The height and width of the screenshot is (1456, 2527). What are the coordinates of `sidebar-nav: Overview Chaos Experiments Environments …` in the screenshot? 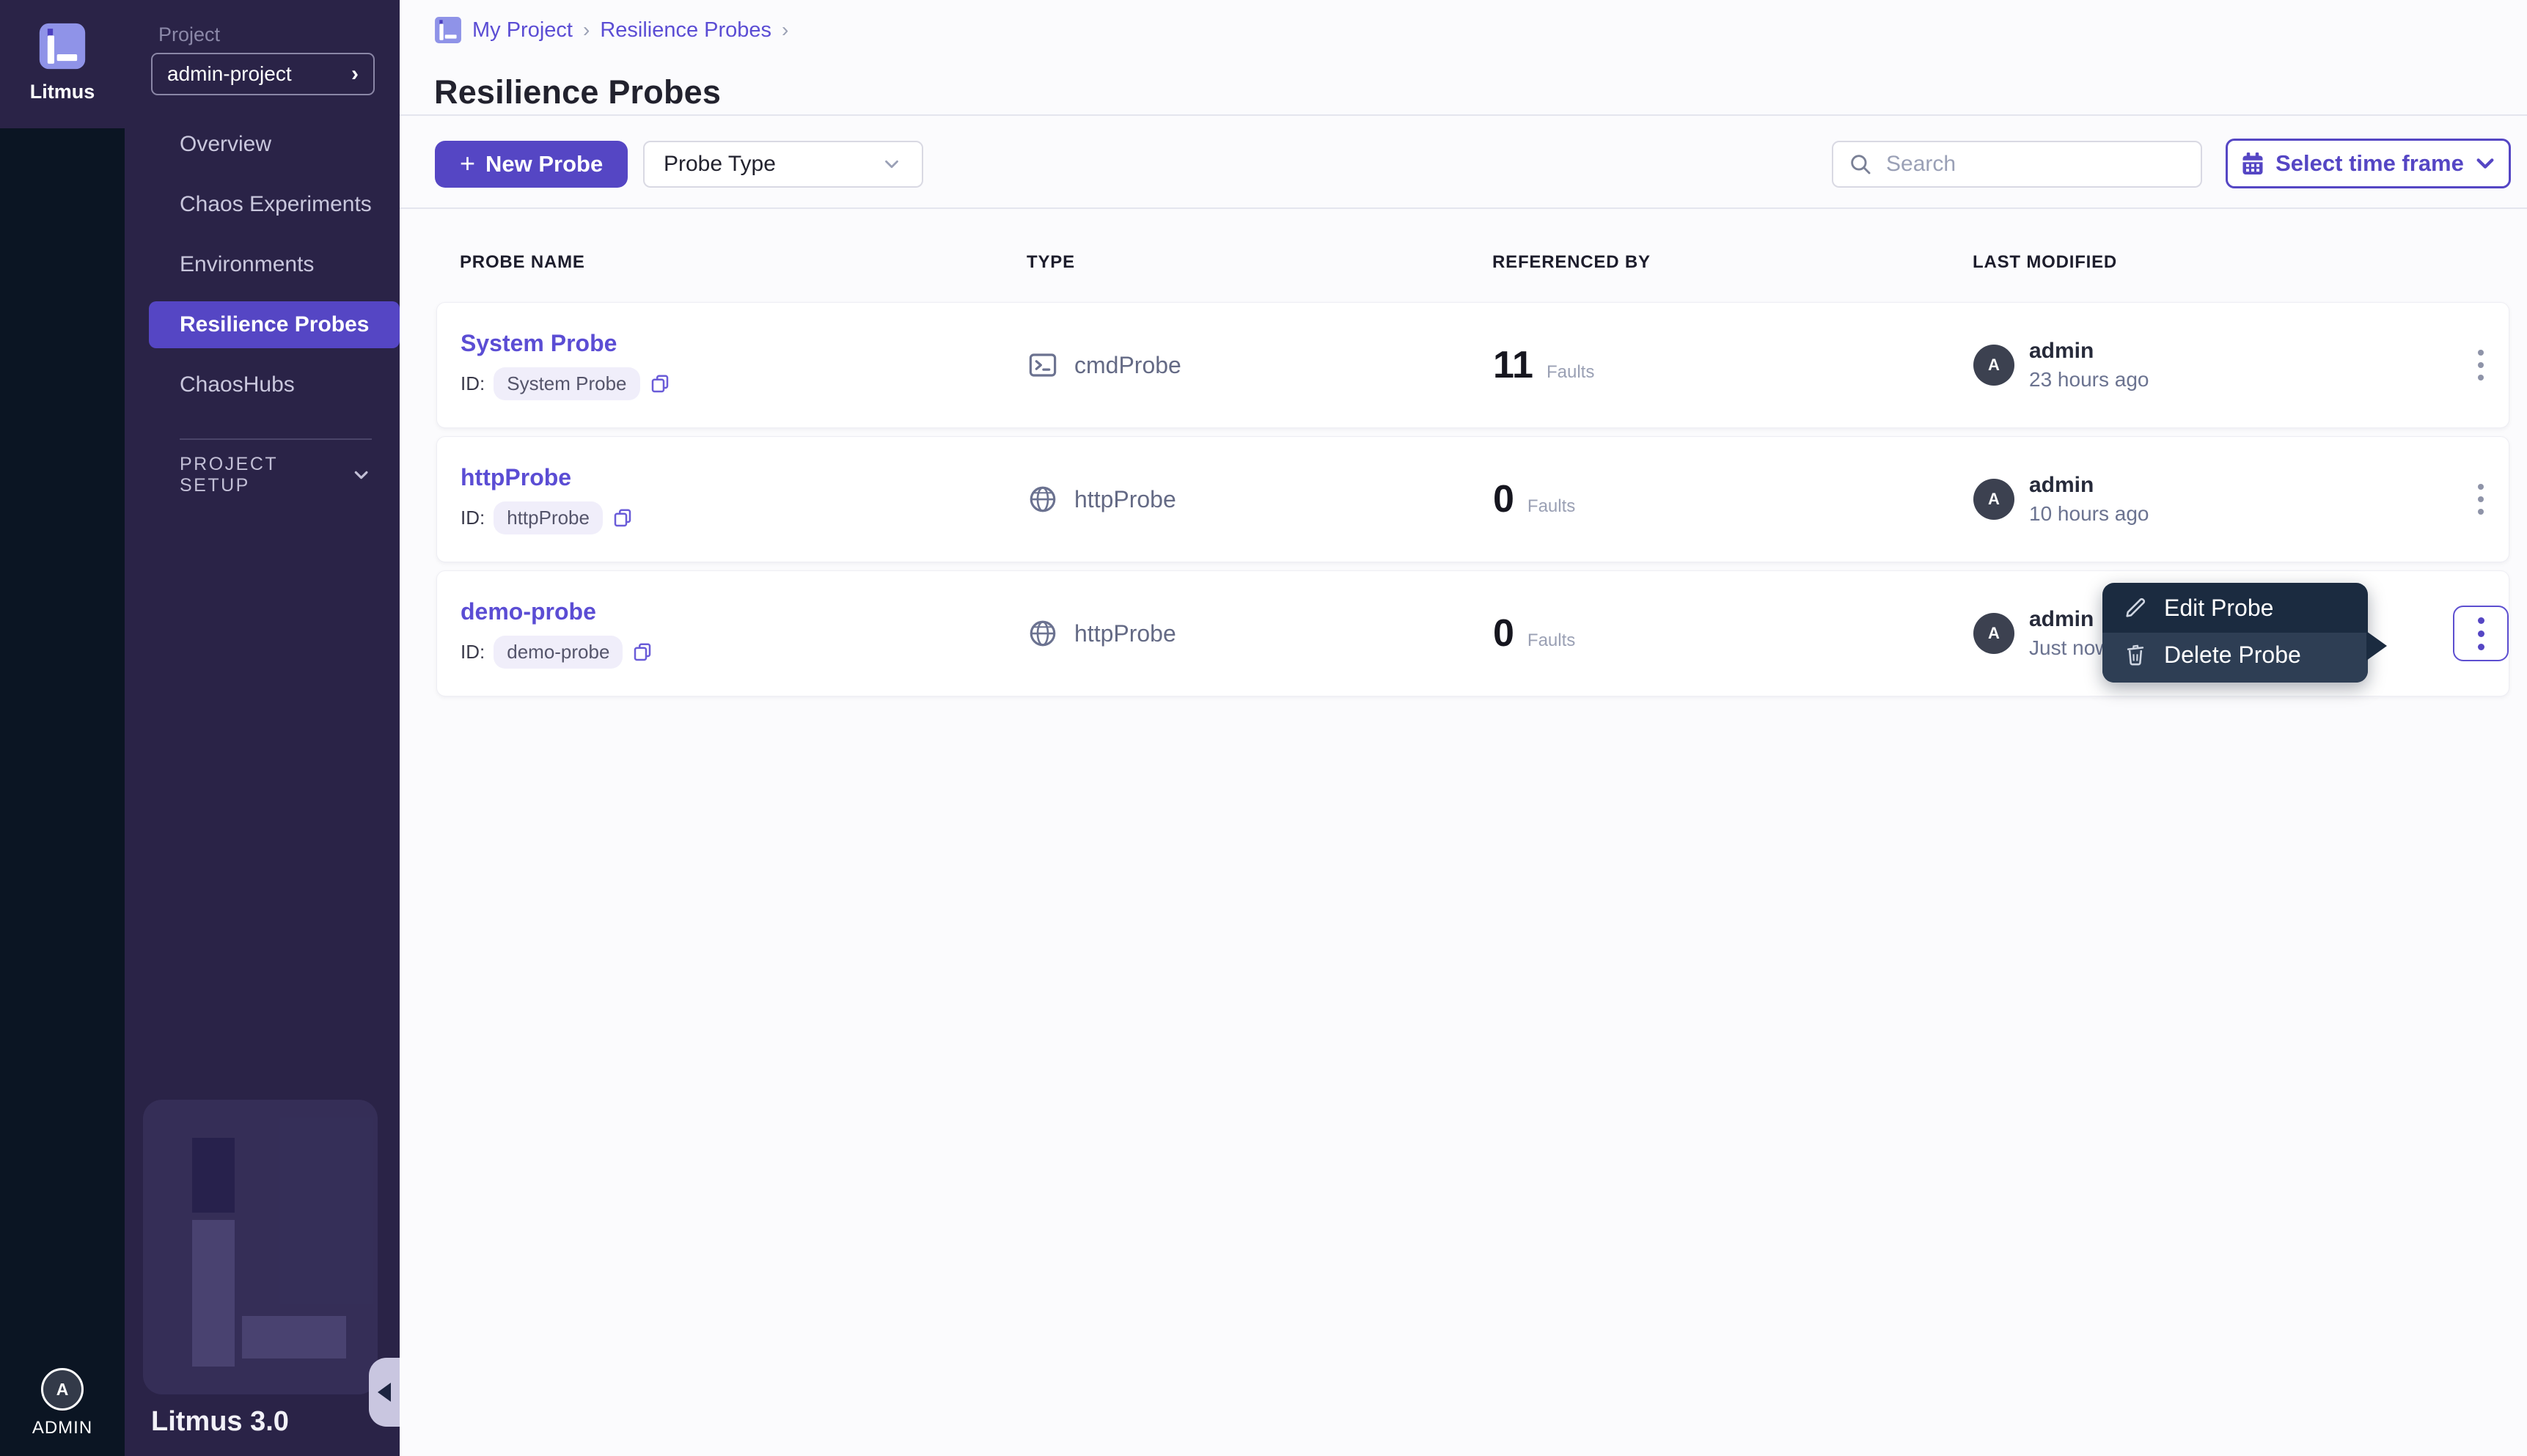 It's located at (262, 264).